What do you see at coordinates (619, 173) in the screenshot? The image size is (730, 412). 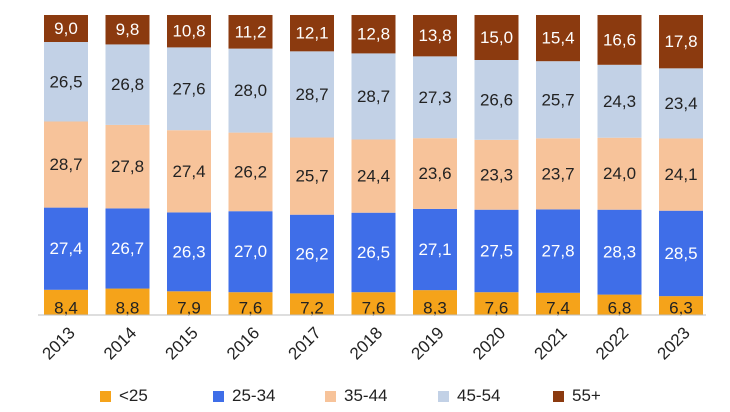 I see `bar-segment-35-44-2022` at bounding box center [619, 173].